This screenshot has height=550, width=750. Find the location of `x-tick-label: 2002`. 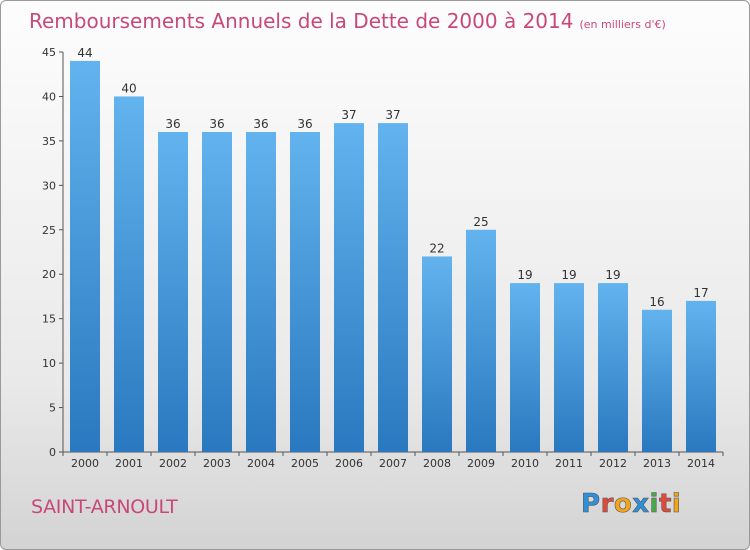

x-tick-label: 2002 is located at coordinates (173, 463).